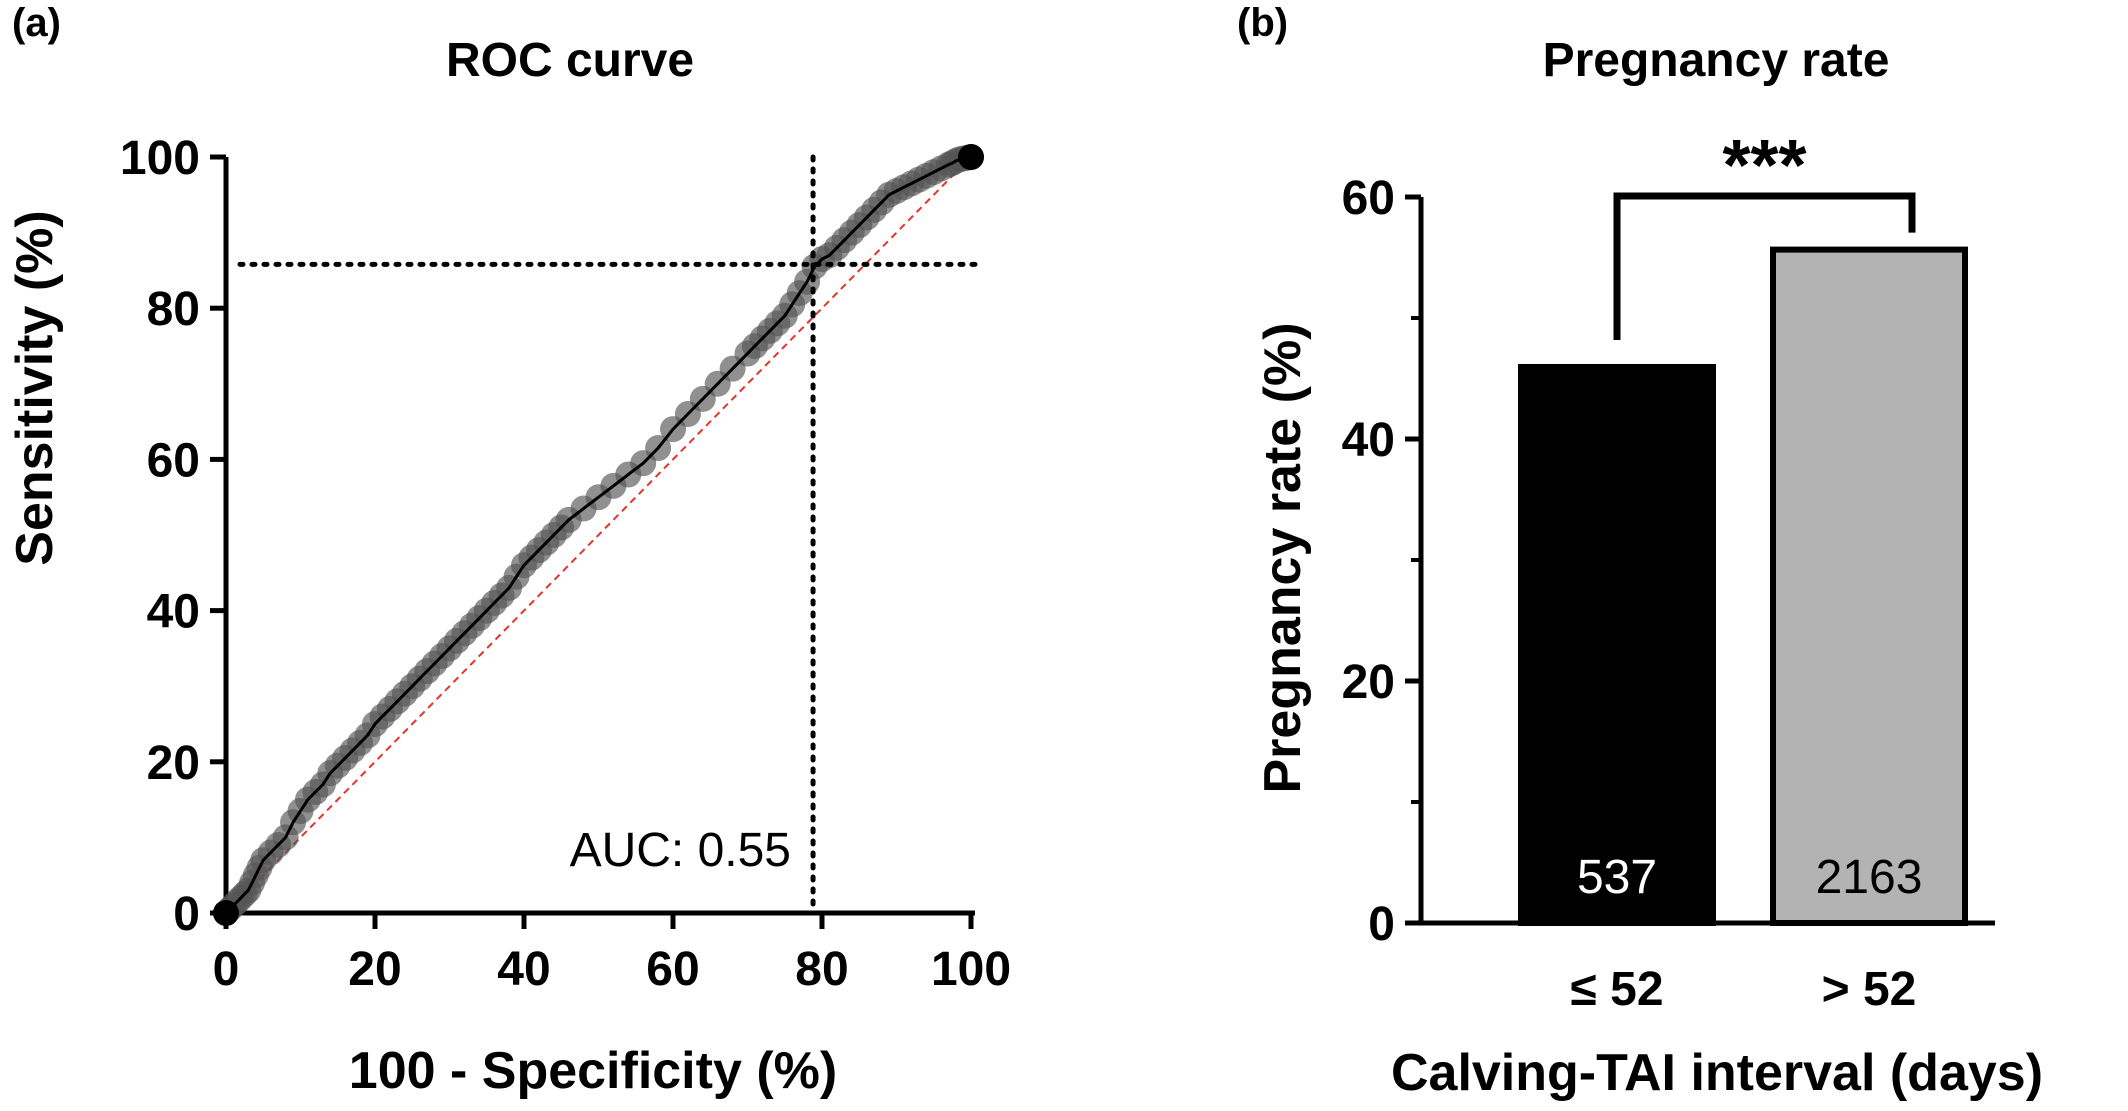 The height and width of the screenshot is (1111, 2128). Describe the element at coordinates (173, 763) in the screenshot. I see `roc-y-tick-label: 20` at that location.